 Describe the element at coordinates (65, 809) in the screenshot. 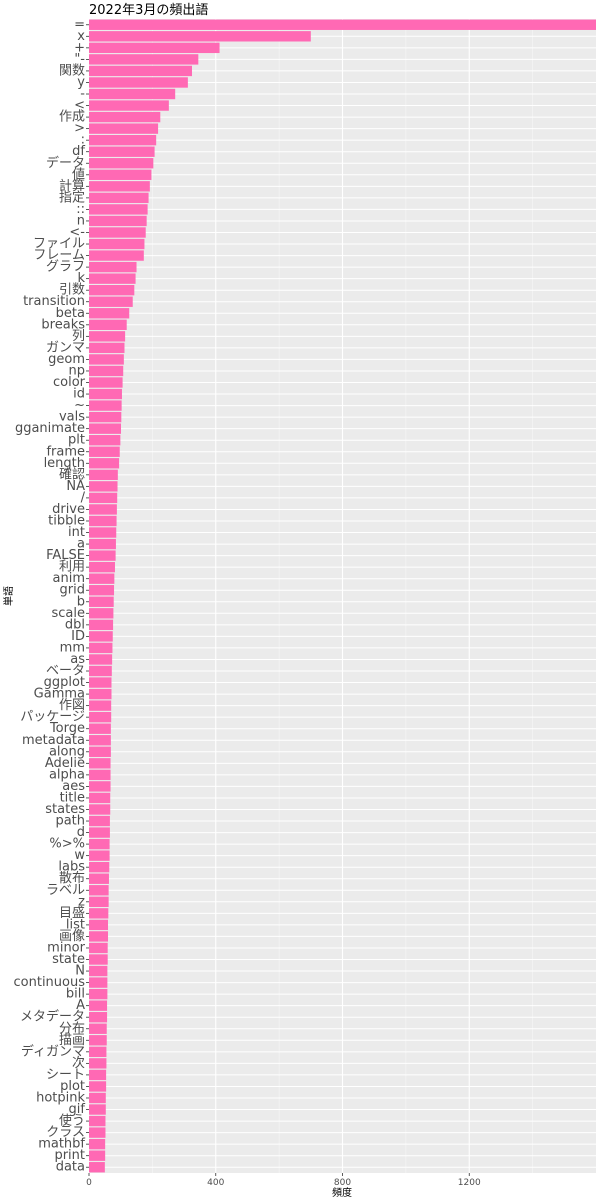

I see `y-tick-label: states` at that location.